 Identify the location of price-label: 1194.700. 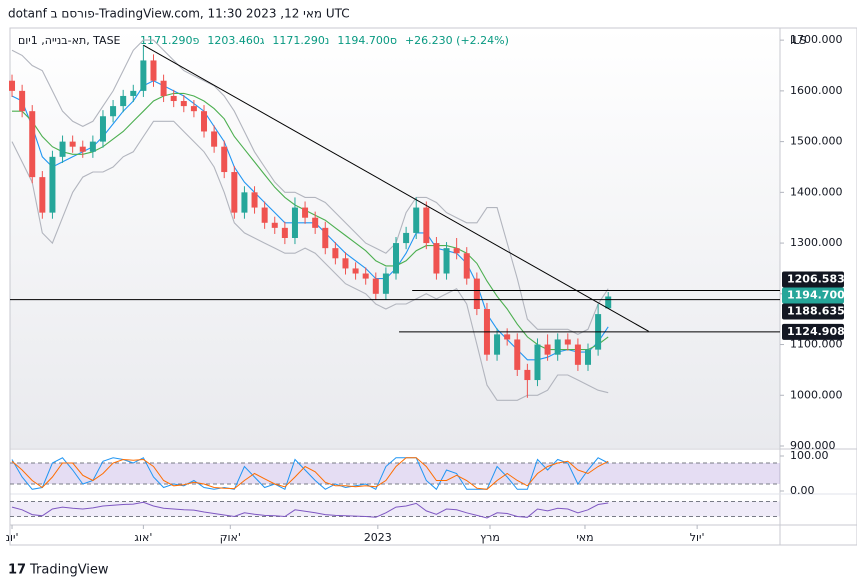
(816, 295).